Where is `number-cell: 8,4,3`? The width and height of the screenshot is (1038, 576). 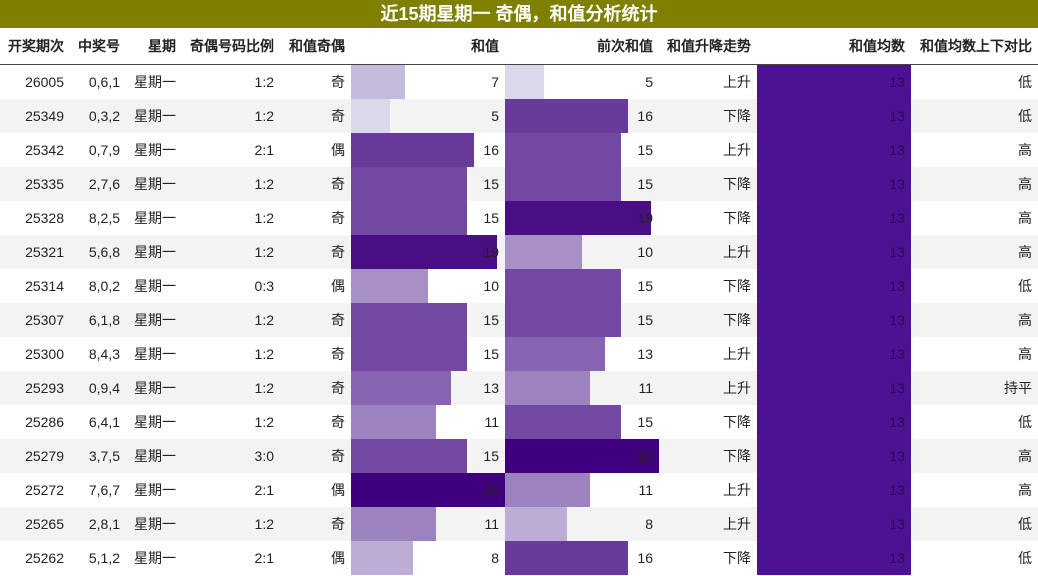
number-cell: 8,4,3 is located at coordinates (98, 354).